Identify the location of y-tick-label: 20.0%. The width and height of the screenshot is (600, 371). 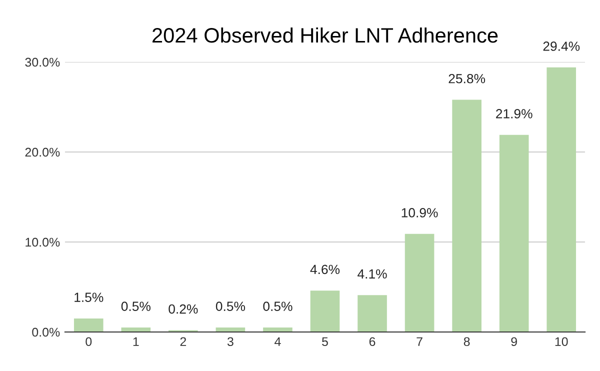
(42, 152).